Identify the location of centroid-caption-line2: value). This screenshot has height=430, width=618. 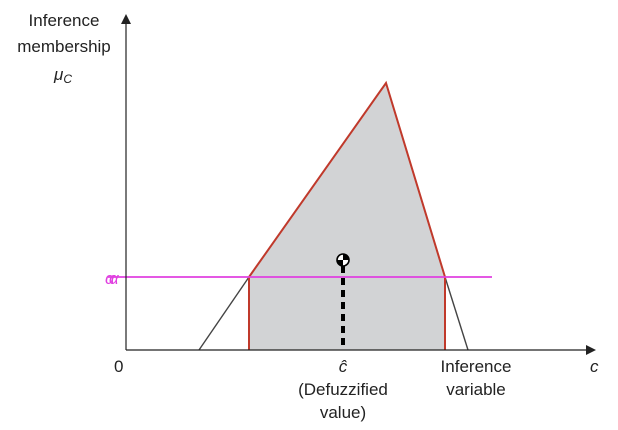
(343, 412).